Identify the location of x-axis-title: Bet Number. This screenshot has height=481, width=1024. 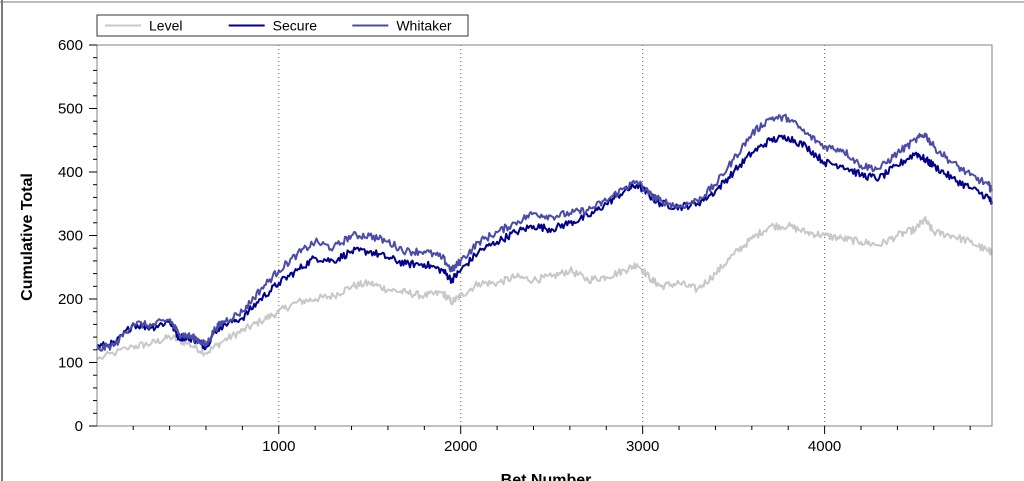
(546, 476).